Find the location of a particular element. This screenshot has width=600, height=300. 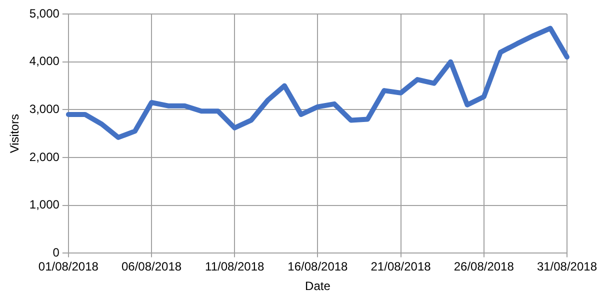

x-tick-label: 21/08/2018 is located at coordinates (401, 267).